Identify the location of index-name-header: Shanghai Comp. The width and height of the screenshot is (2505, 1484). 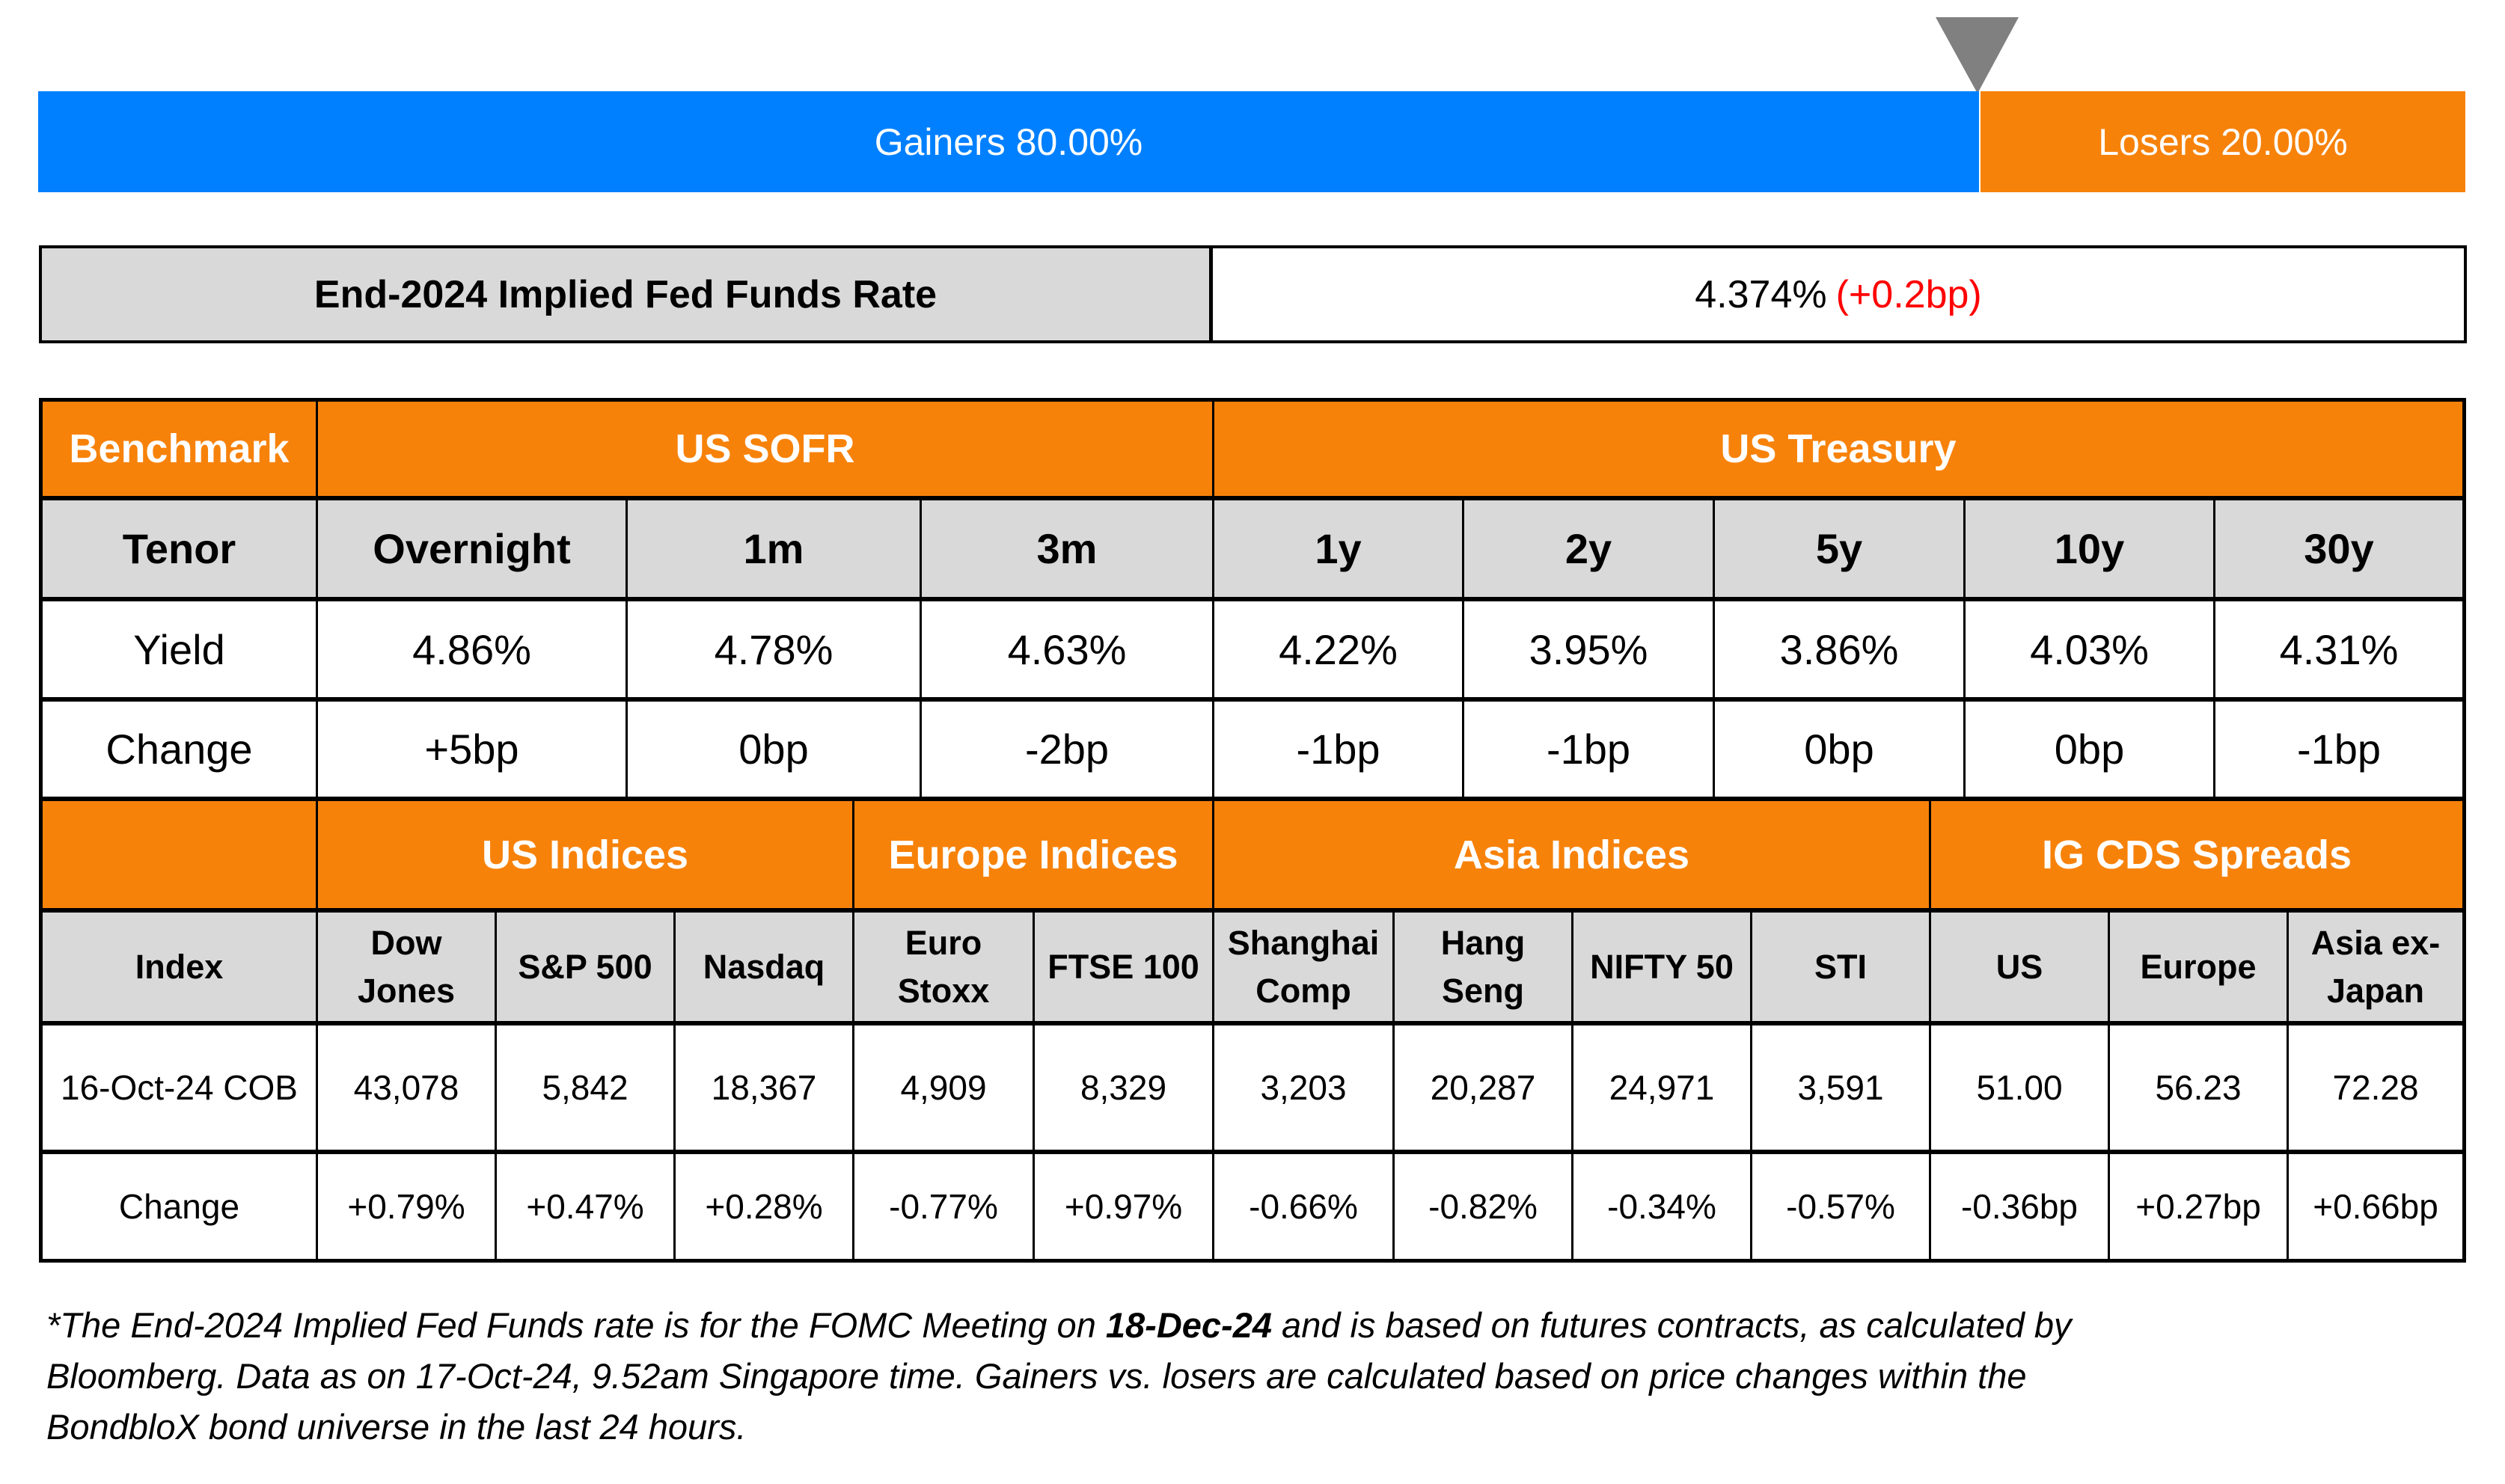
(1303, 967).